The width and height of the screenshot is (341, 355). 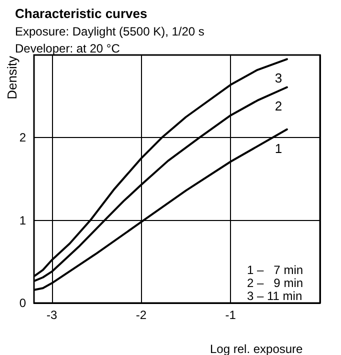 What do you see at coordinates (275, 270) in the screenshot?
I see `annotation: 1 – 7 min` at bounding box center [275, 270].